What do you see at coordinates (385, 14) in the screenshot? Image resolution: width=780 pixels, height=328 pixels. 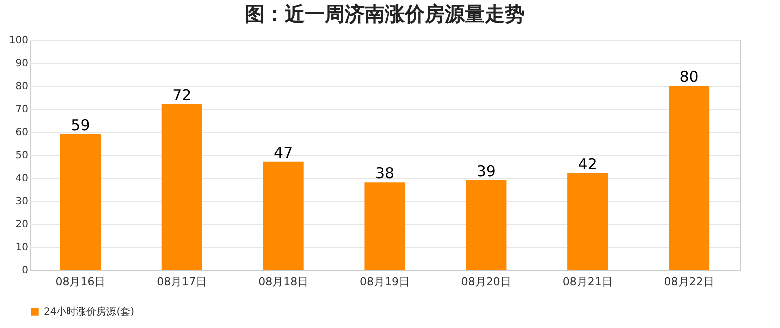 I see `chart-title: 图：近一周济南涨价房源量走势` at bounding box center [385, 14].